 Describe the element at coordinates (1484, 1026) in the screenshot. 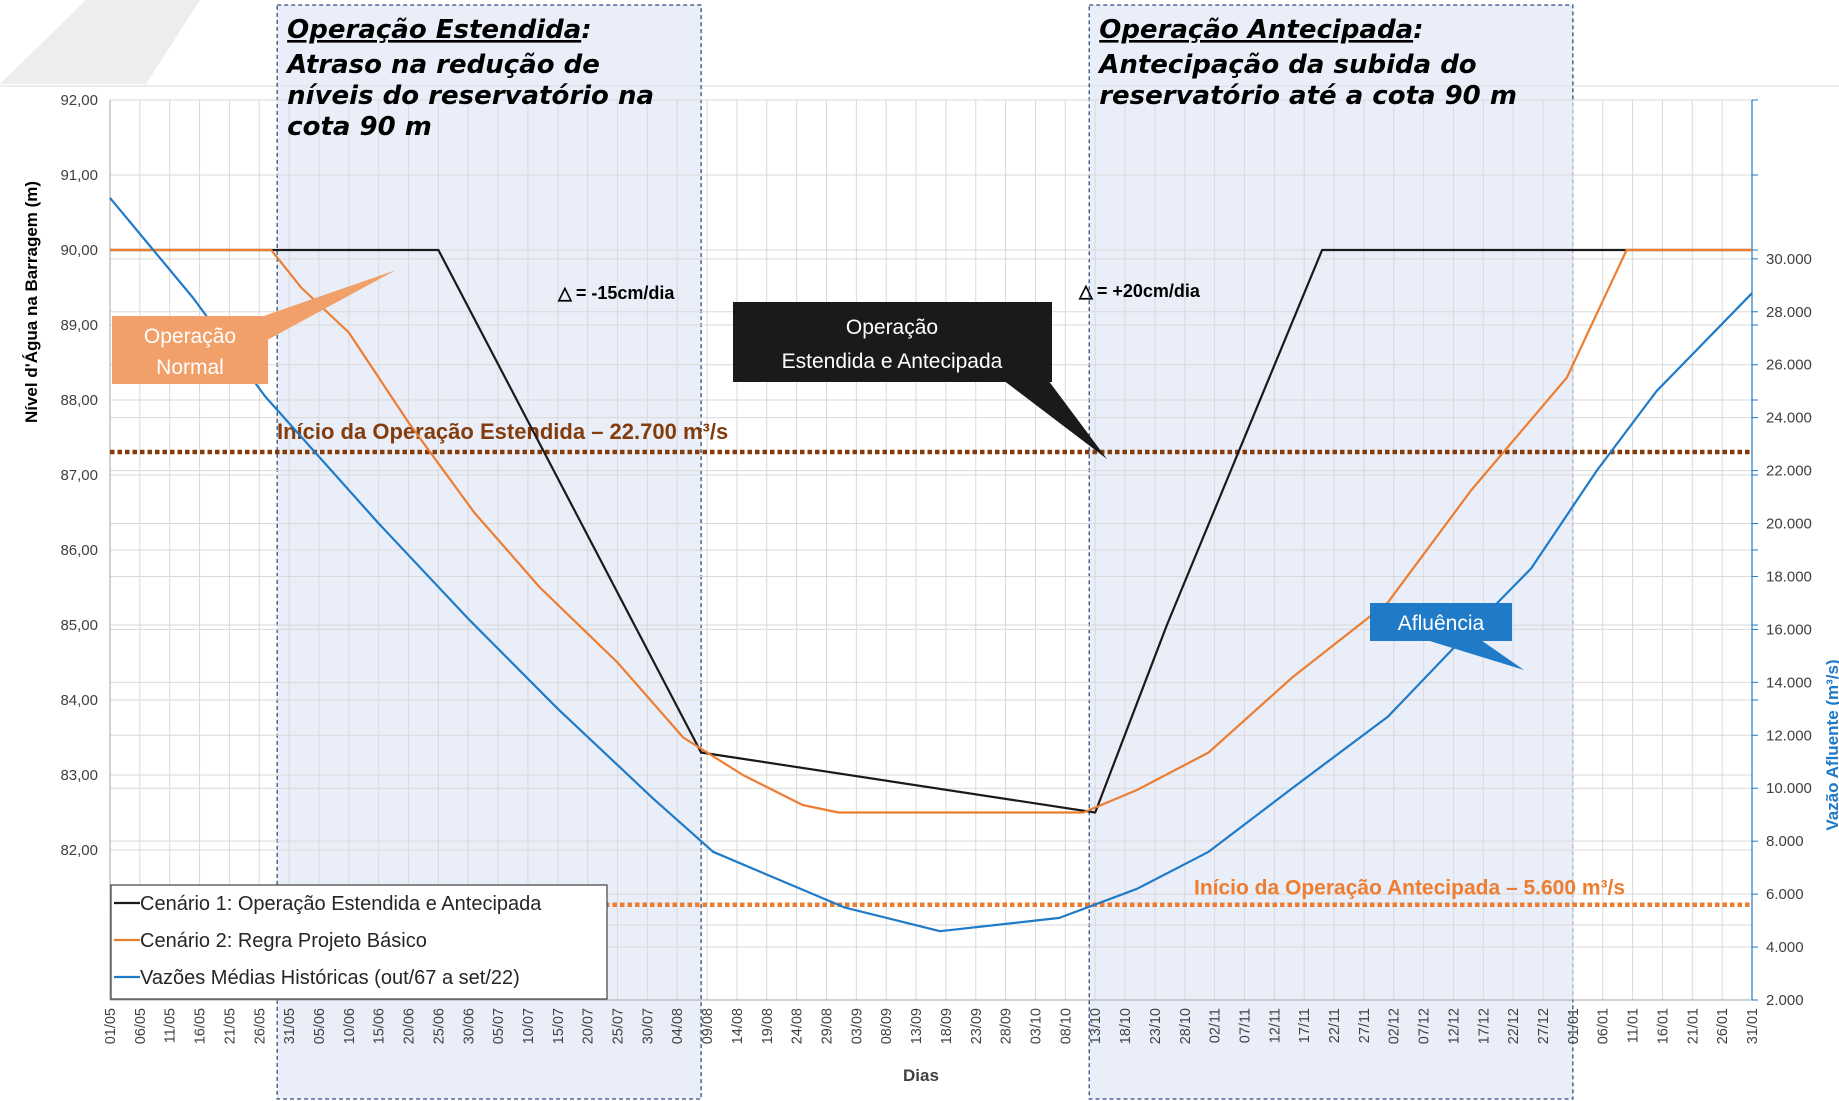

I see `x-tick-label: 17/12` at that location.